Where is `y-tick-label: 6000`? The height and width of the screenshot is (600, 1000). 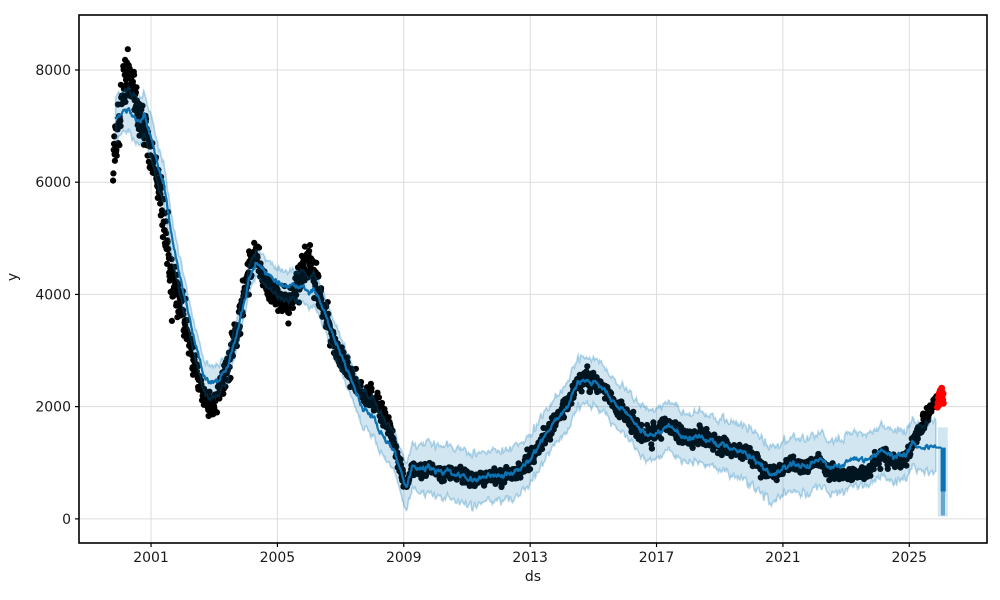 y-tick-label: 6000 is located at coordinates (53, 183).